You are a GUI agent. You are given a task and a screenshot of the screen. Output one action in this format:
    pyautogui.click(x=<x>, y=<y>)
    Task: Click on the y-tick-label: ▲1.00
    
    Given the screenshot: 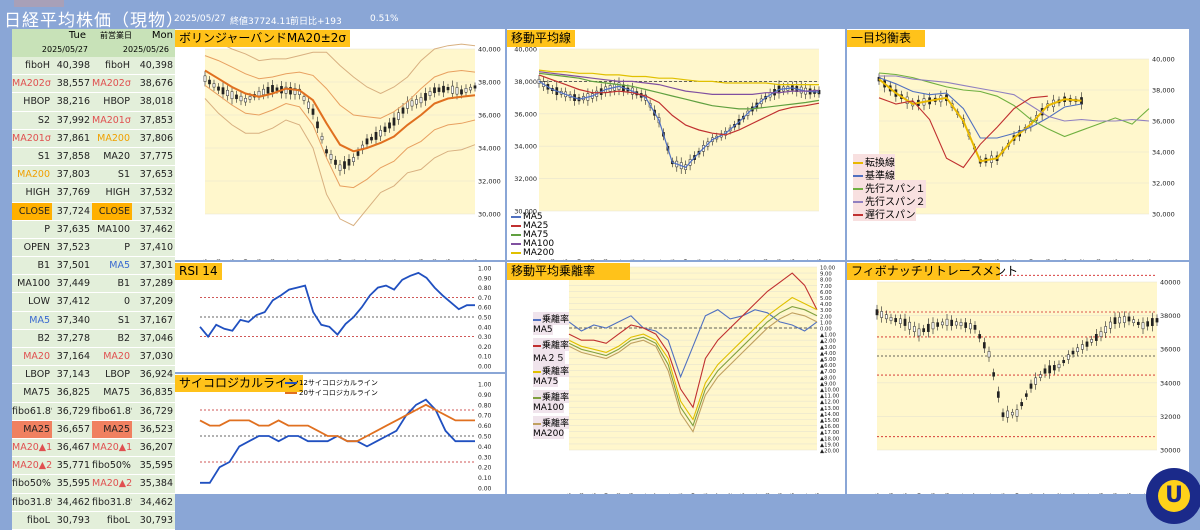 What is the action you would take?
    pyautogui.click(x=828, y=336)
    